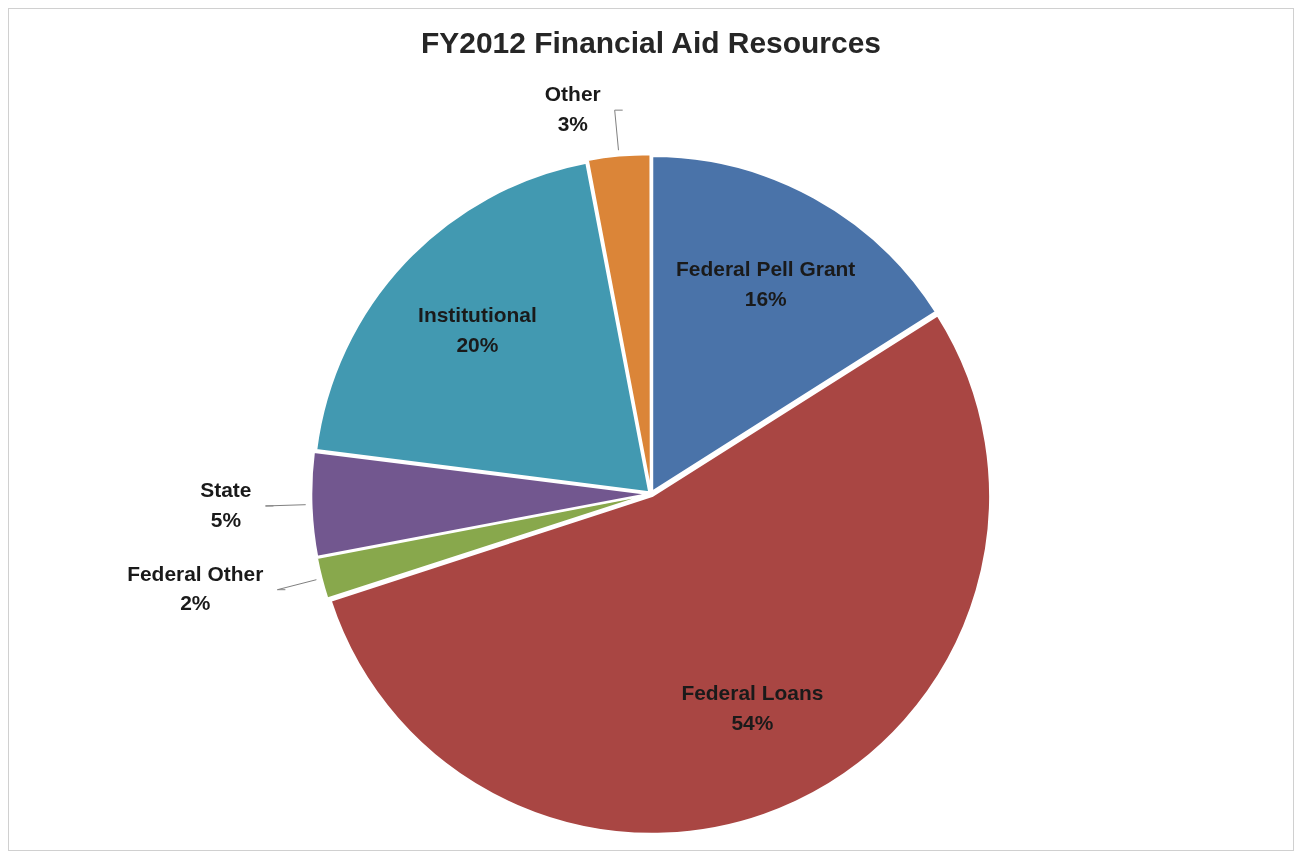  I want to click on data-label: 54%, so click(752, 722).